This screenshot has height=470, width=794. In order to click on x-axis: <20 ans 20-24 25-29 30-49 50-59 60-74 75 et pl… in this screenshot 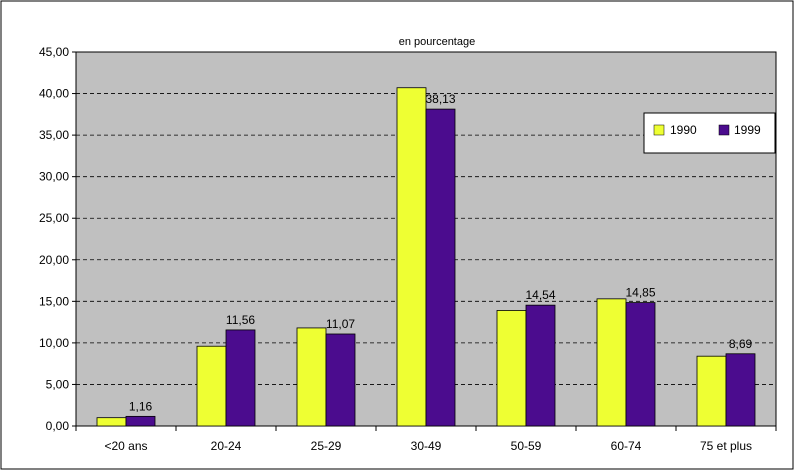, I will do `click(426, 439)`.